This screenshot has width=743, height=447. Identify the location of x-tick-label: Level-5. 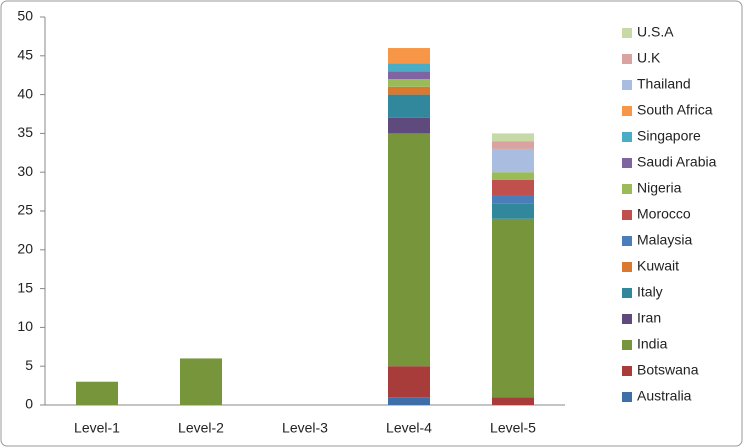
(513, 428).